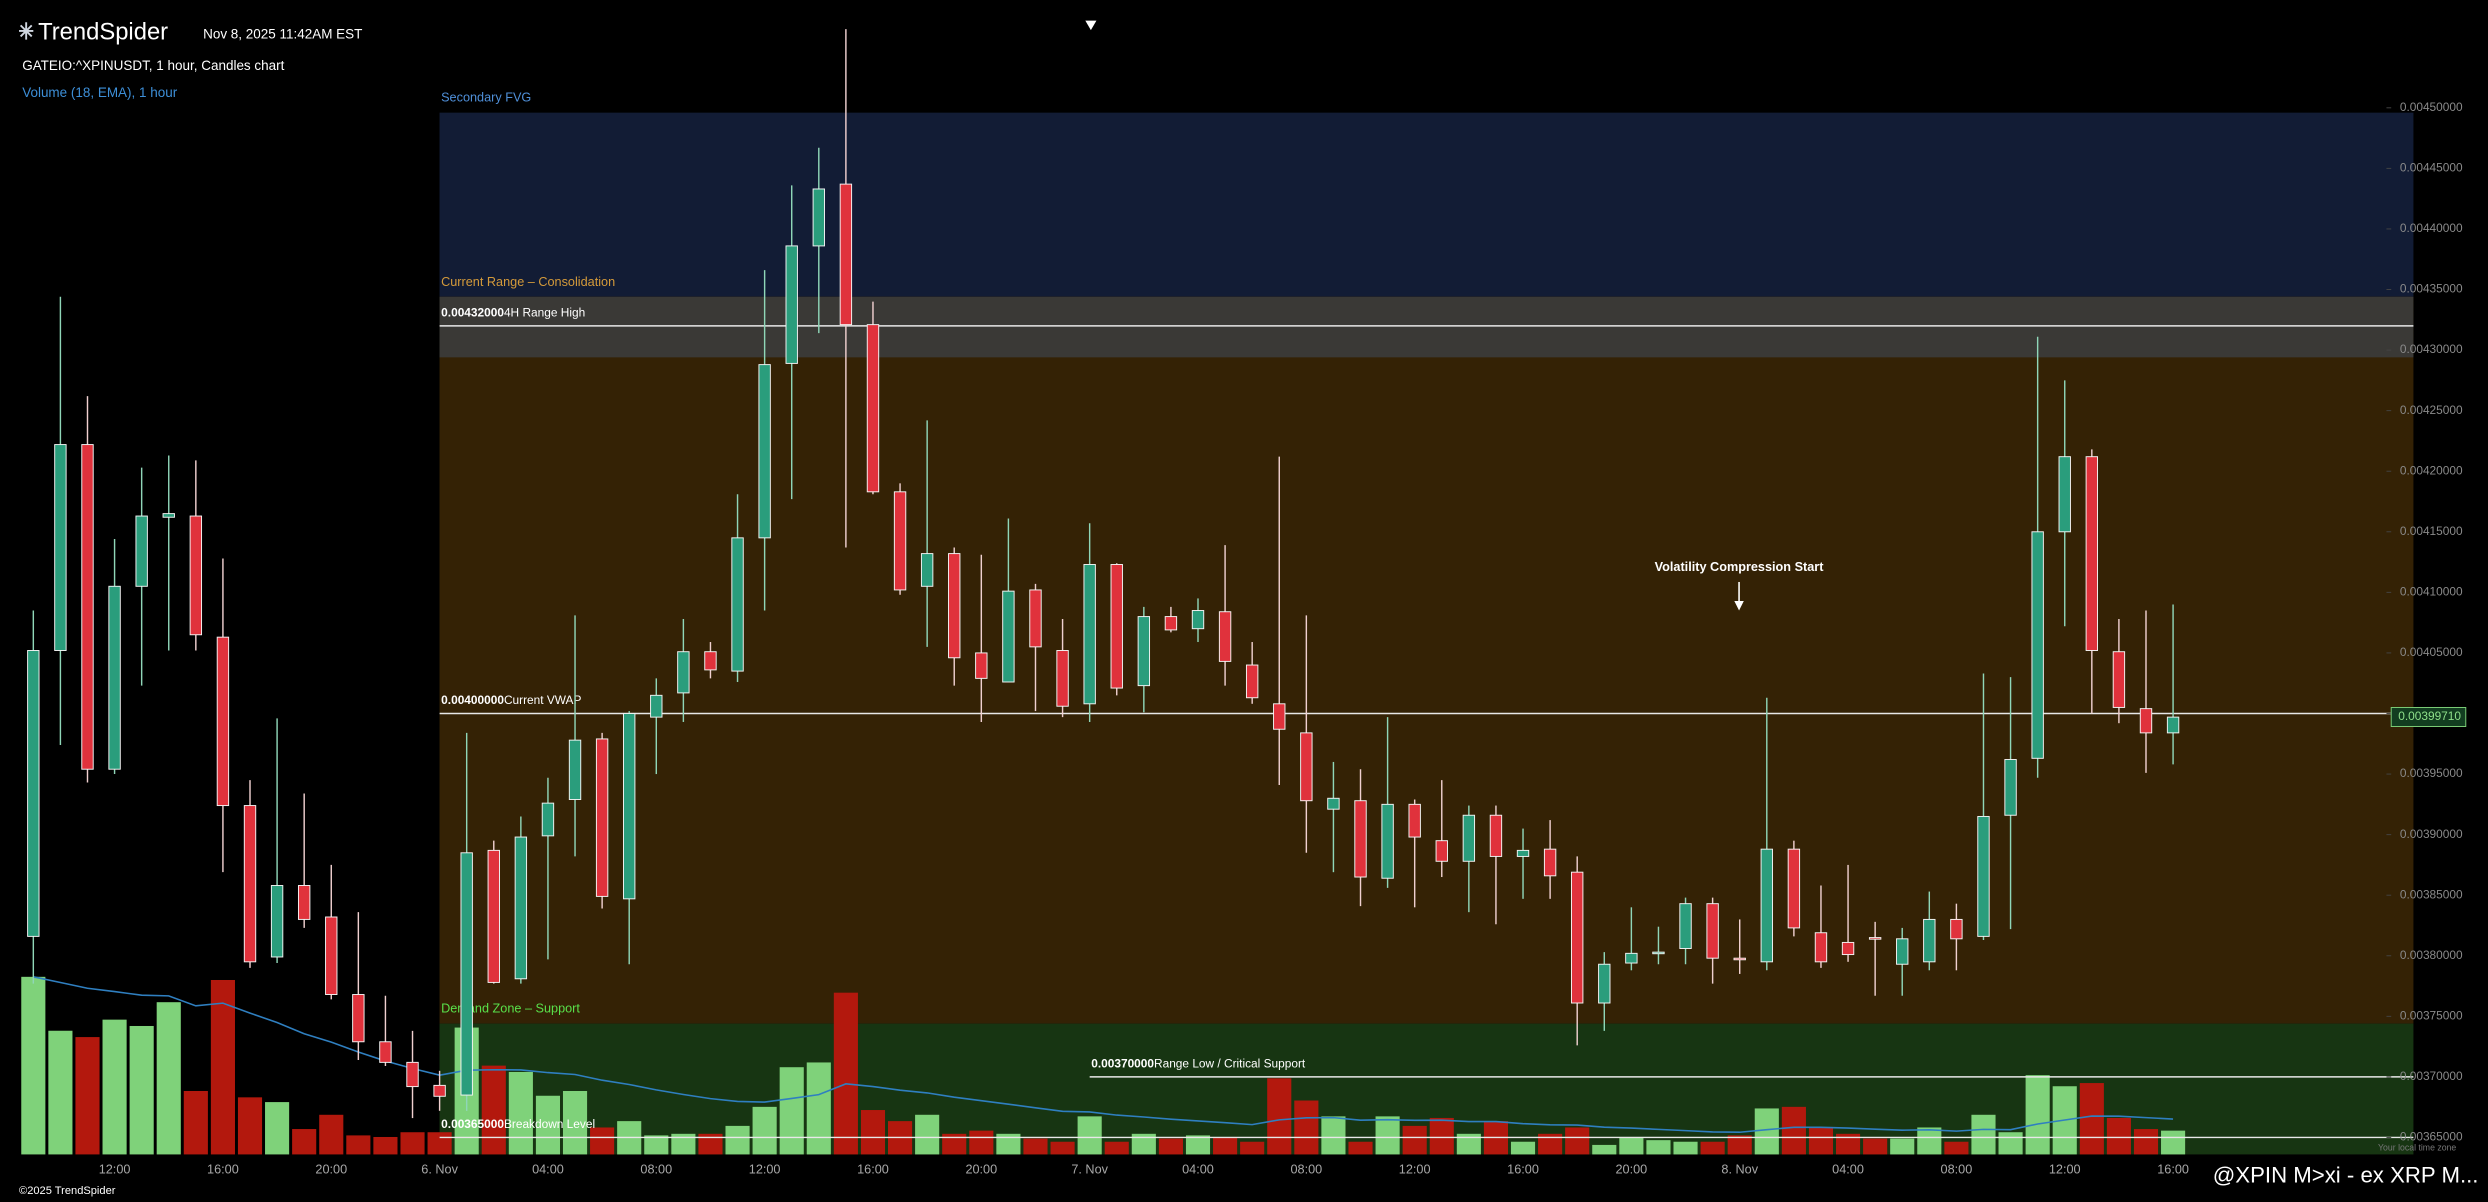  I want to click on y-tick-label: 0.00420000, so click(2431, 470).